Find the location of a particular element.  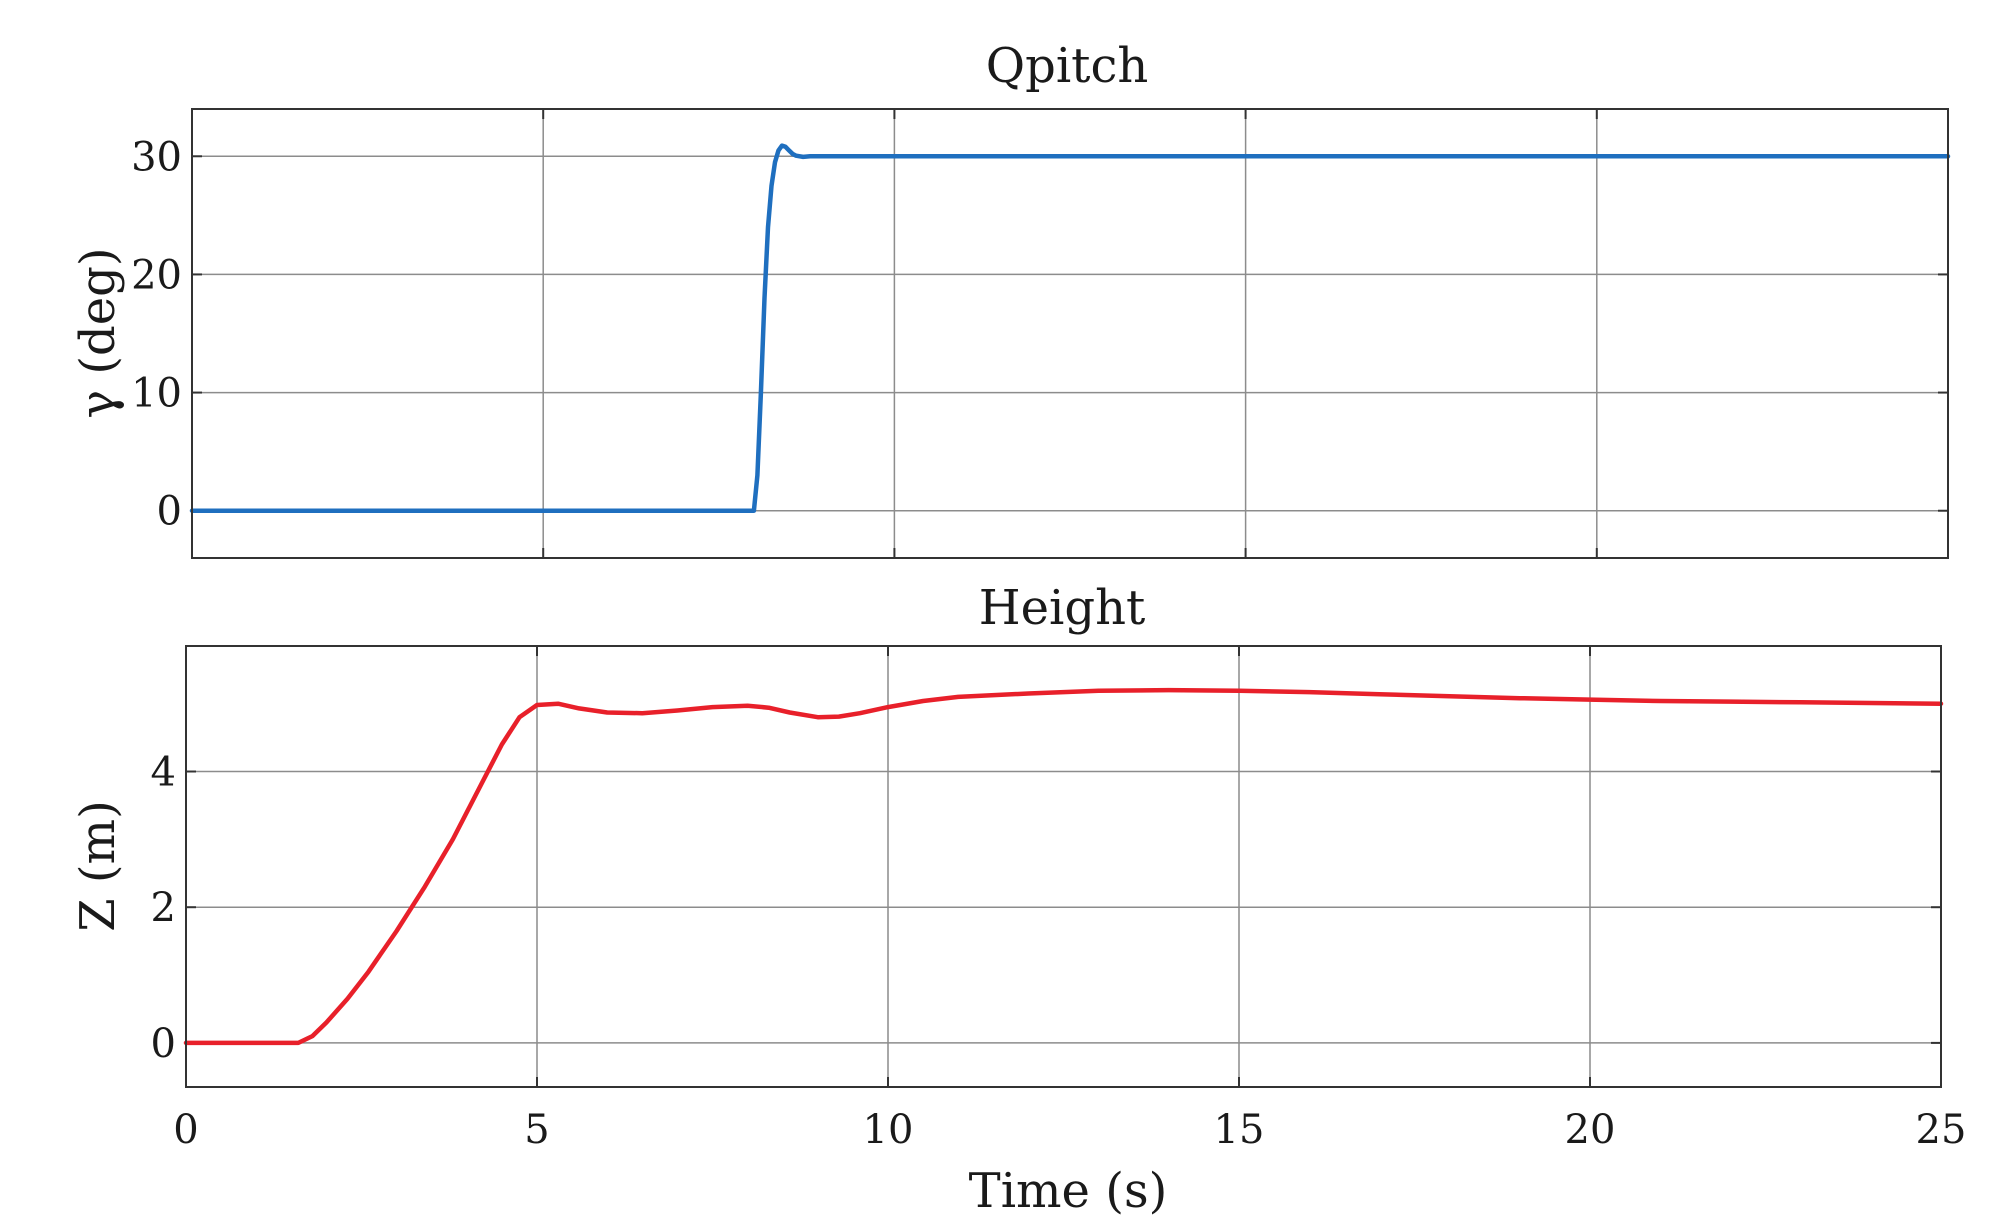

y-tick-label: 20 is located at coordinates (156, 275).